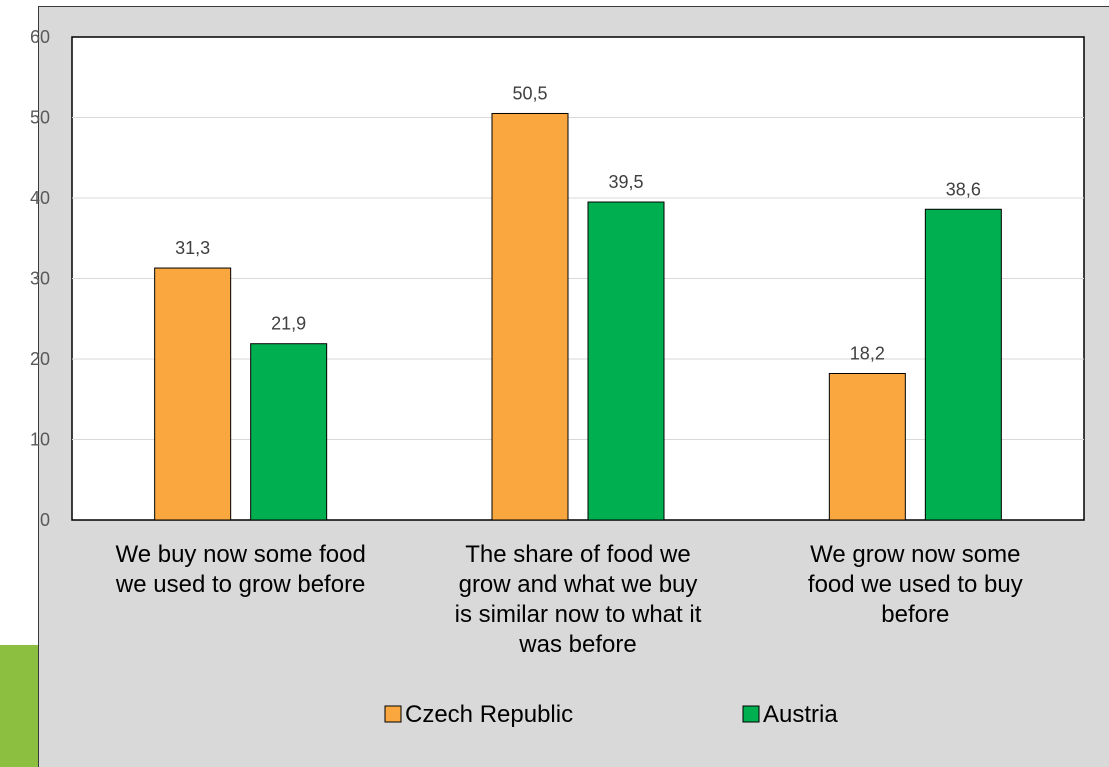  Describe the element at coordinates (40, 440) in the screenshot. I see `y-tick-label: 10` at that location.